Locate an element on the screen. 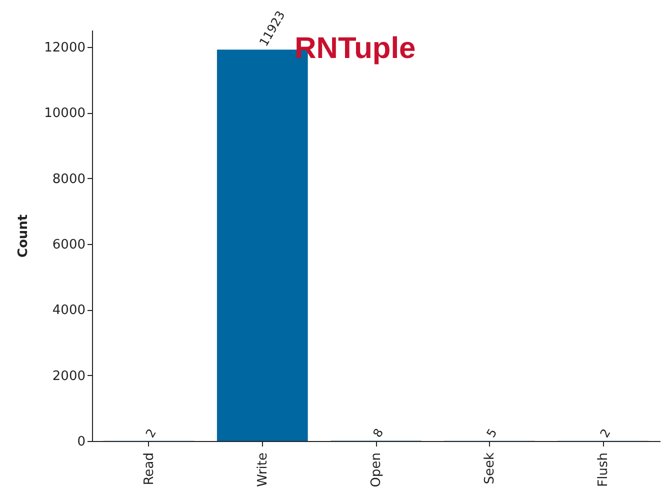 The width and height of the screenshot is (670, 494). y-axis-title: Count is located at coordinates (24, 236).